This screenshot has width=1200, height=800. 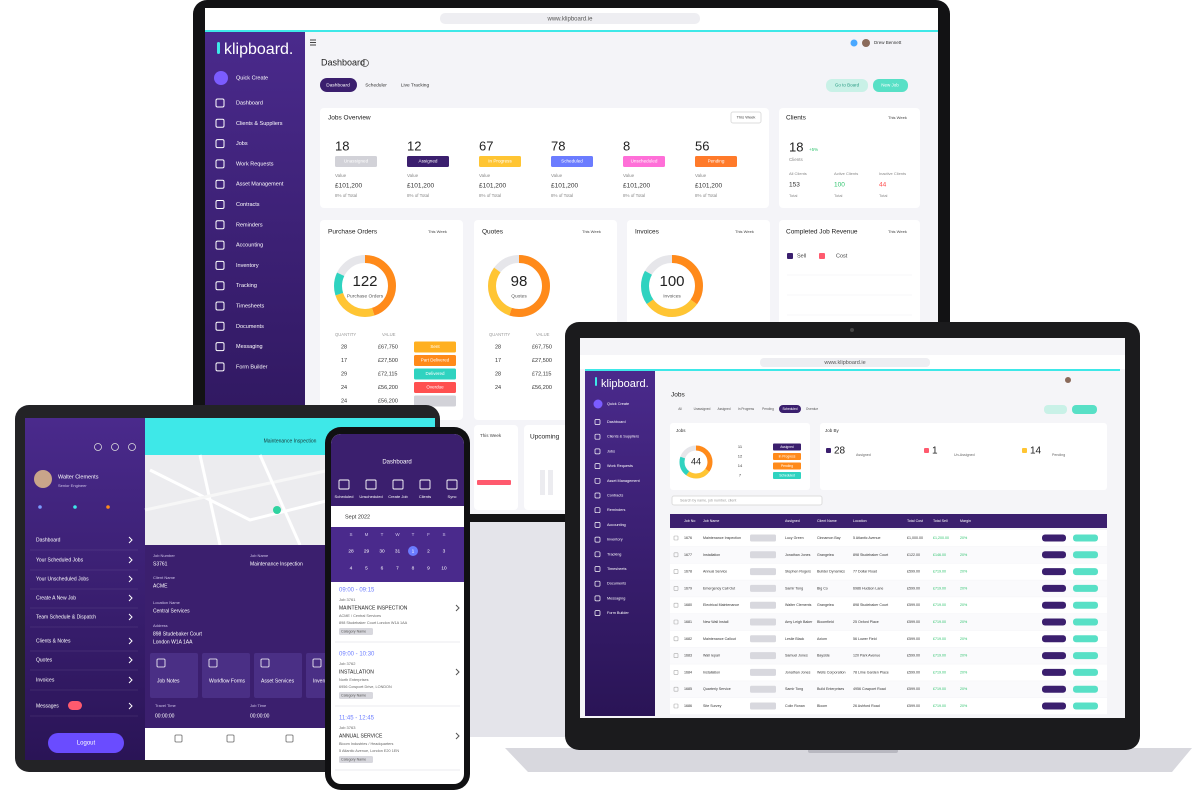 I want to click on tab: Live Tracking, so click(x=415, y=85).